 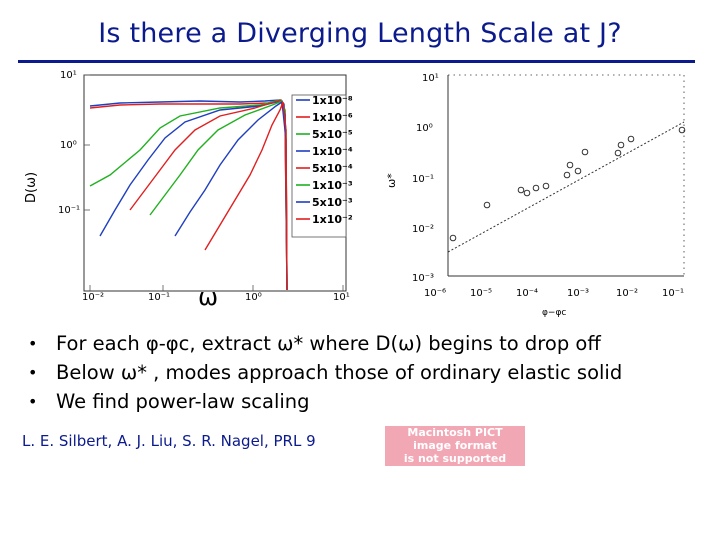 I want to click on scaling-xtick-2: 10⁻⁵, so click(x=481, y=293).